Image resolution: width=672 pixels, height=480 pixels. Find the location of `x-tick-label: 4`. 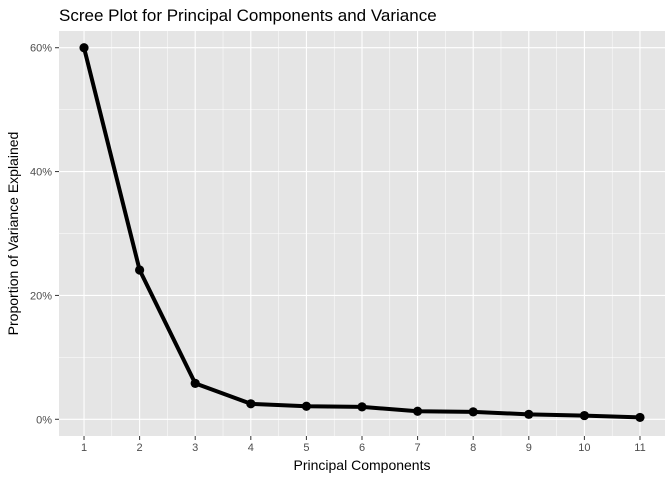

x-tick-label: 4 is located at coordinates (251, 448).